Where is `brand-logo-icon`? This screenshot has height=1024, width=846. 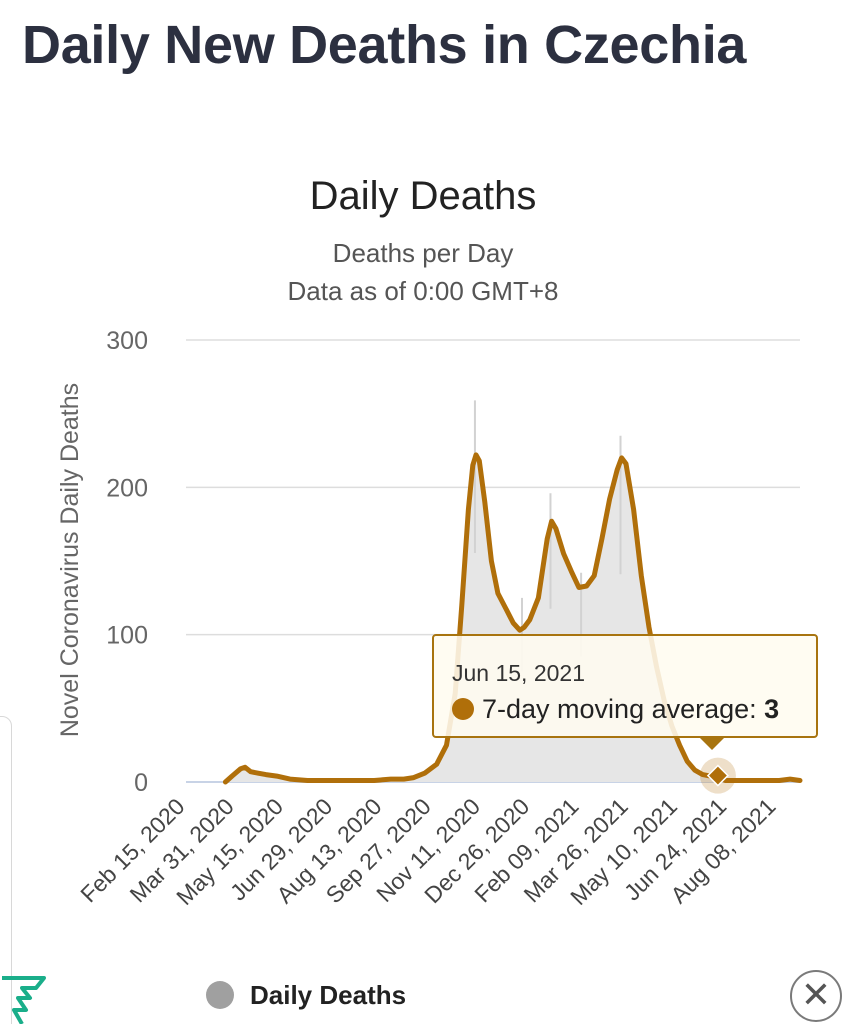
brand-logo-icon is located at coordinates (25, 997).